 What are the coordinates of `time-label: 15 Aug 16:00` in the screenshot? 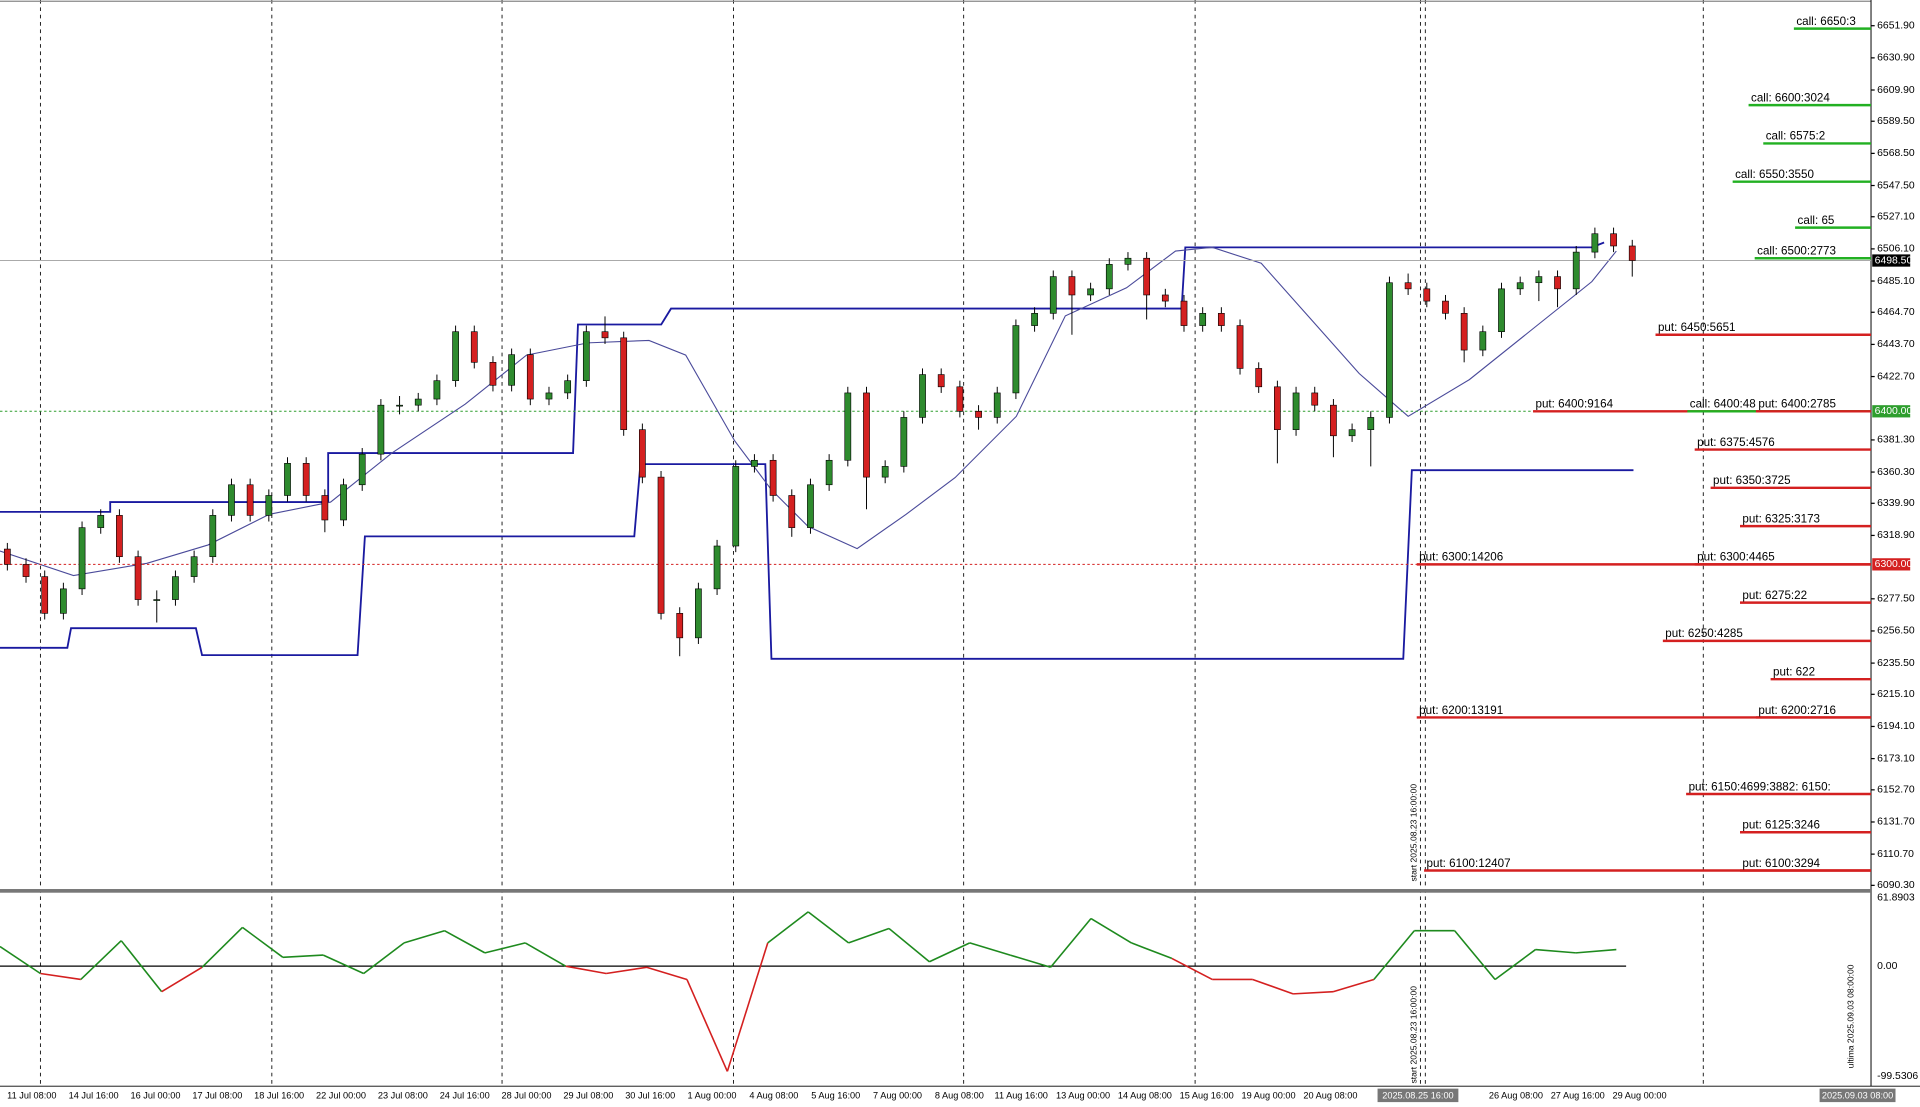 It's located at (1207, 1095).